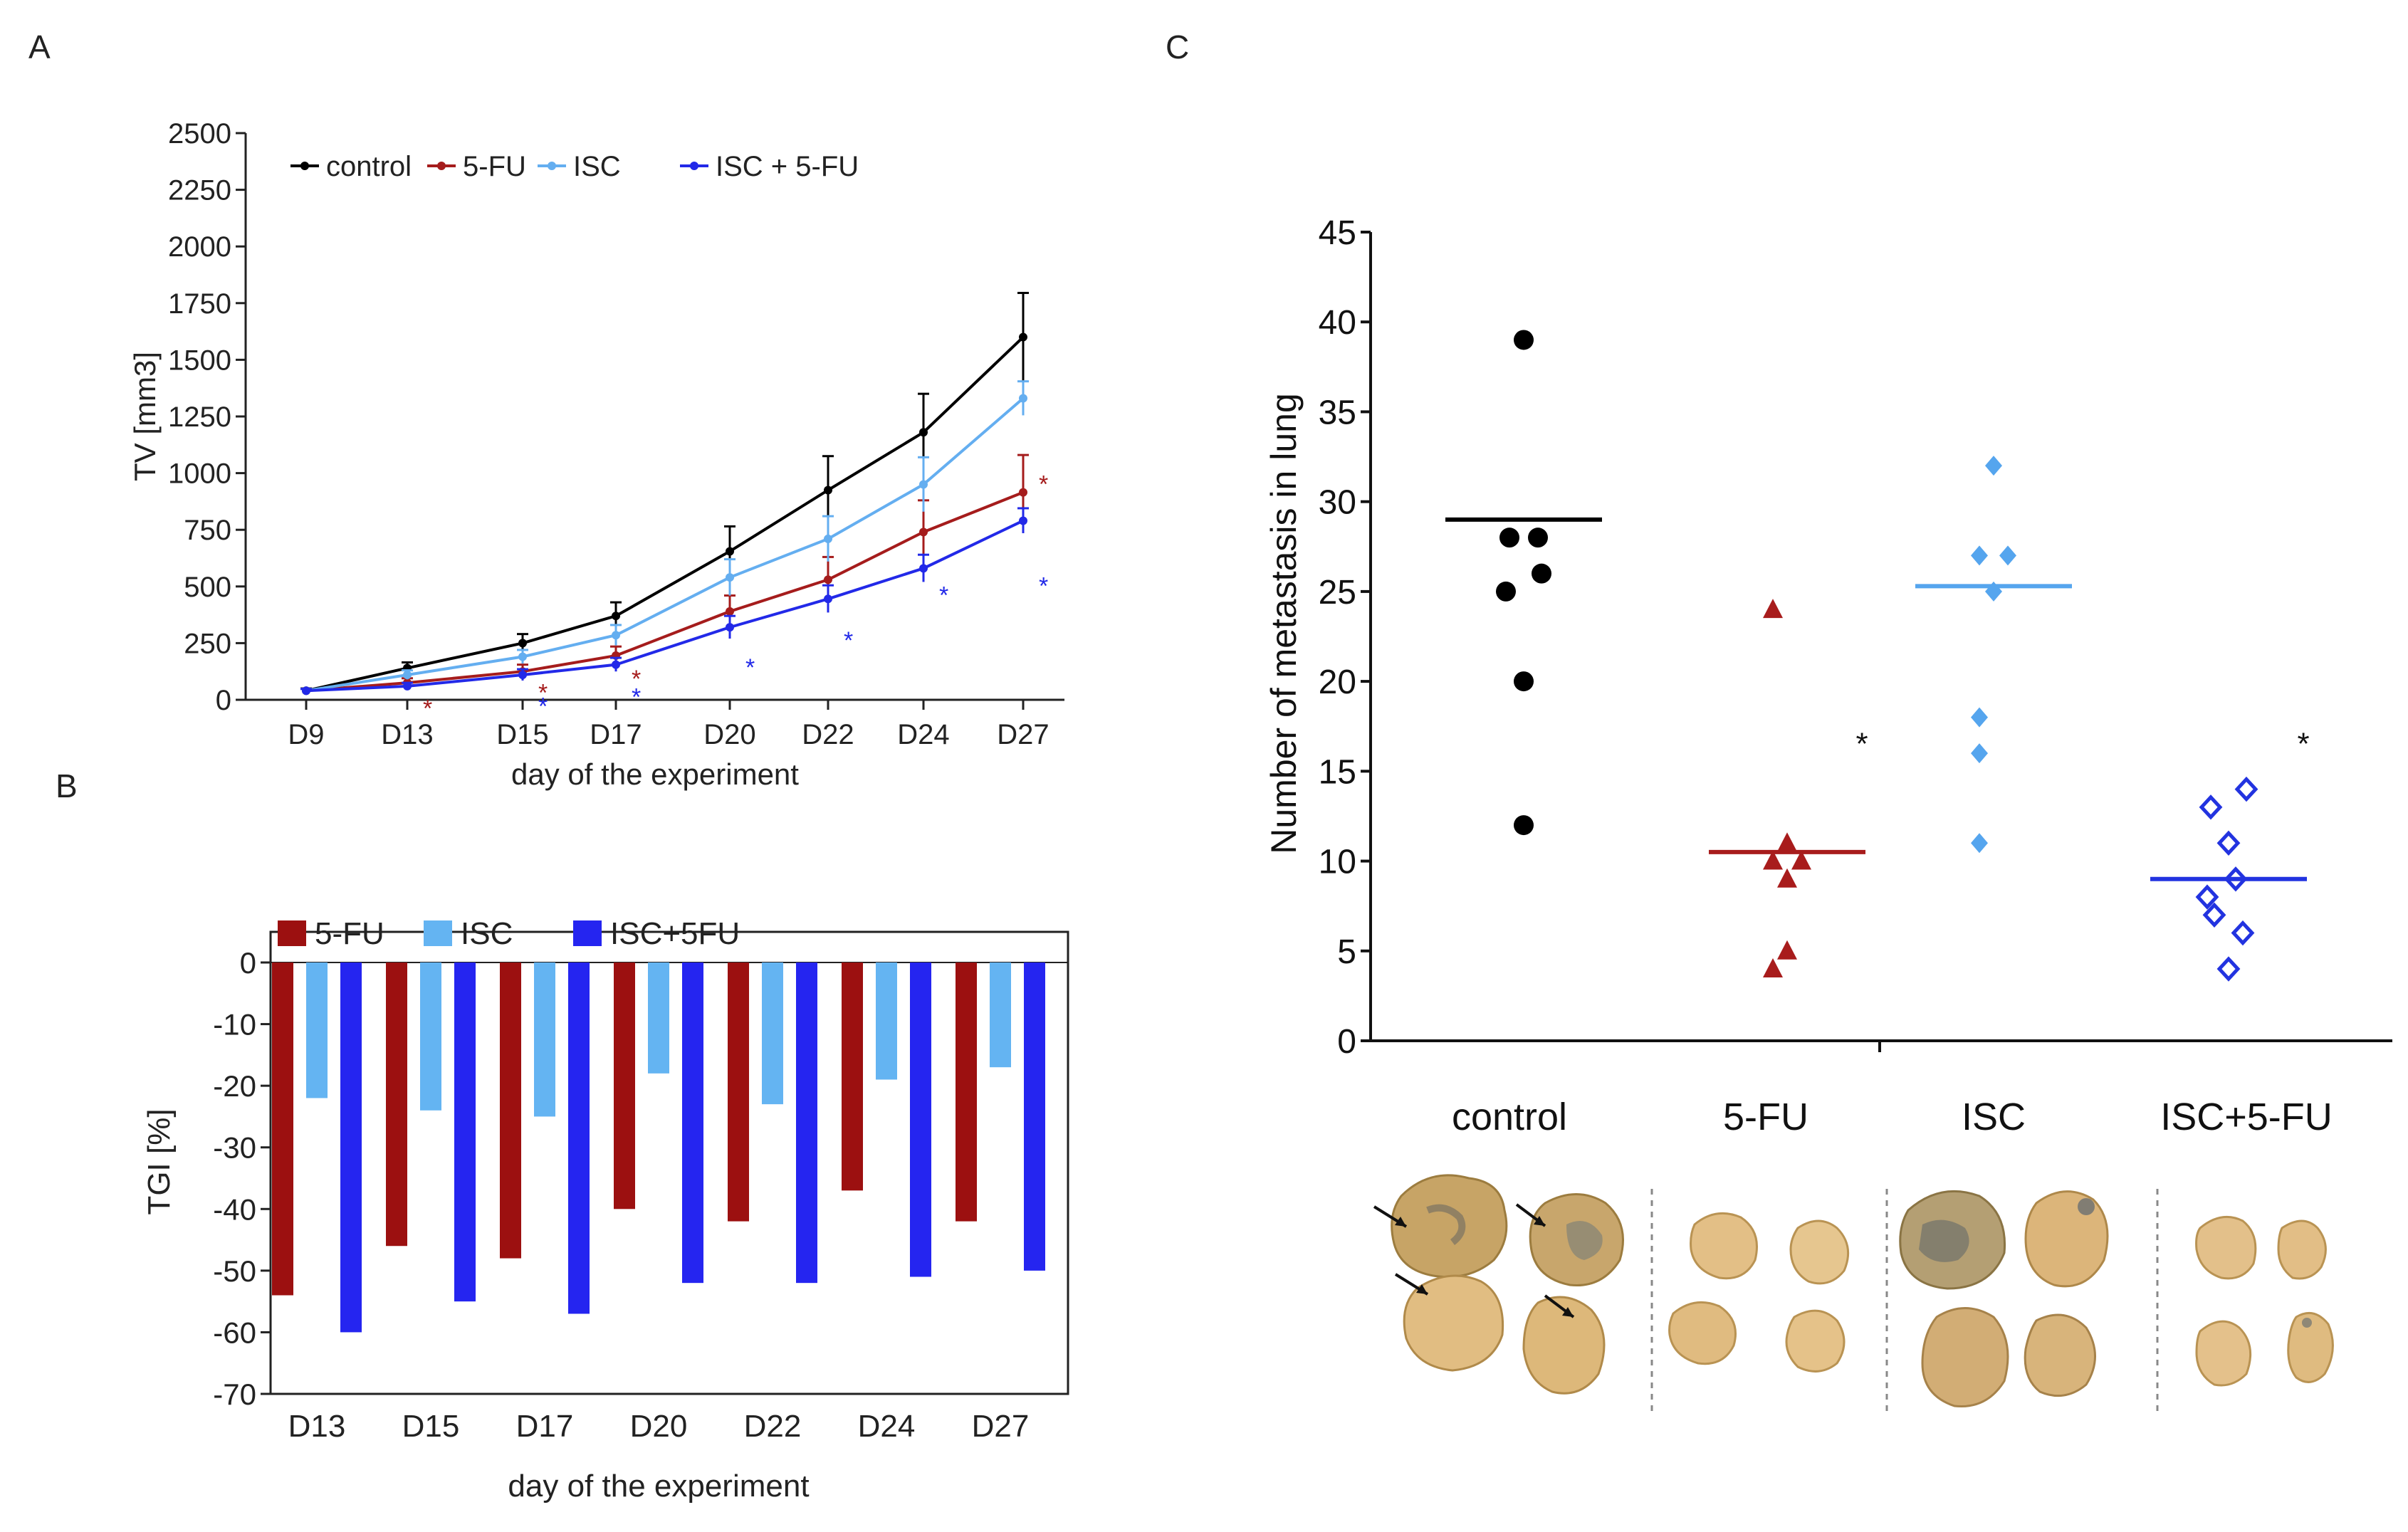 The image size is (2408, 1532). Describe the element at coordinates (199, 474) in the screenshot. I see `y-tick-label: 1000` at that location.